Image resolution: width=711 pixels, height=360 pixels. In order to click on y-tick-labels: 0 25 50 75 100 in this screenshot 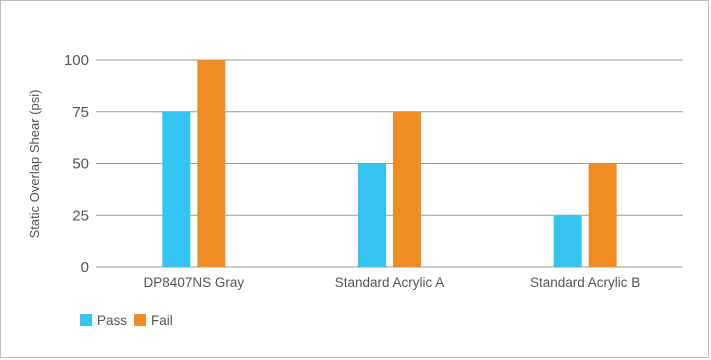, I will do `click(76, 164)`.